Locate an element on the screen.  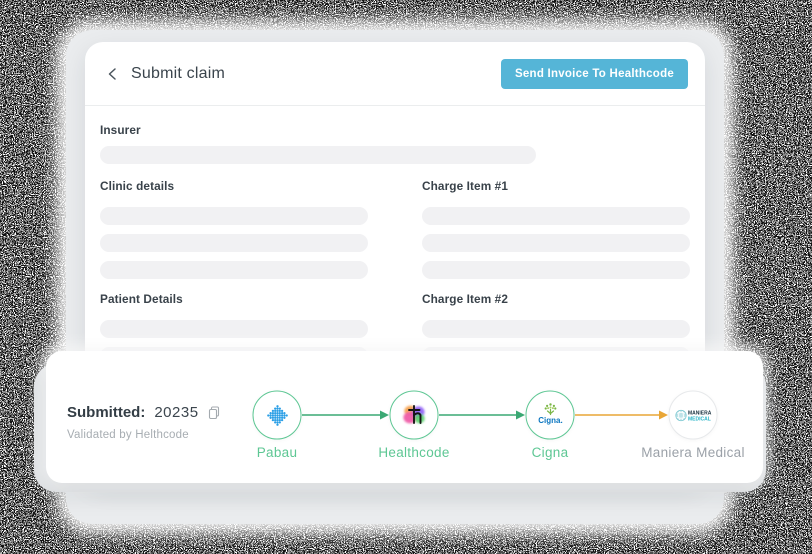
charge-item-1-label: Charge Item #1 is located at coordinates (465, 186).